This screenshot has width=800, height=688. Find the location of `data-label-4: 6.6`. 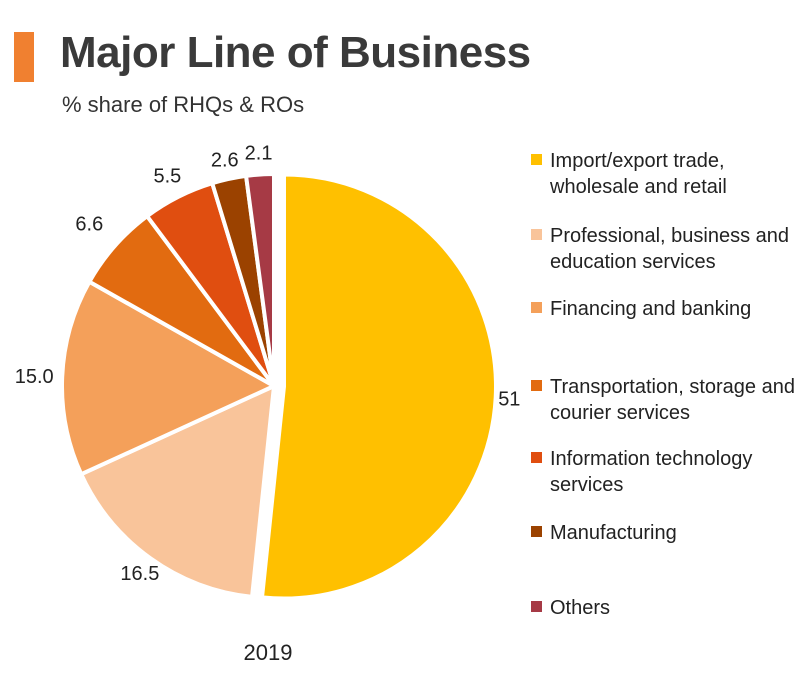

data-label-4: 6.6 is located at coordinates (89, 224).